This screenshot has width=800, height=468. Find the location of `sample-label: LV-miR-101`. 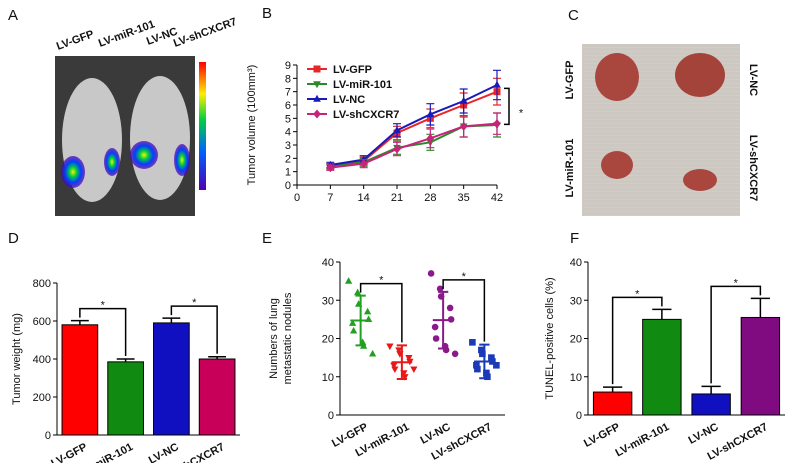

sample-label: LV-miR-101 is located at coordinates (570, 167).